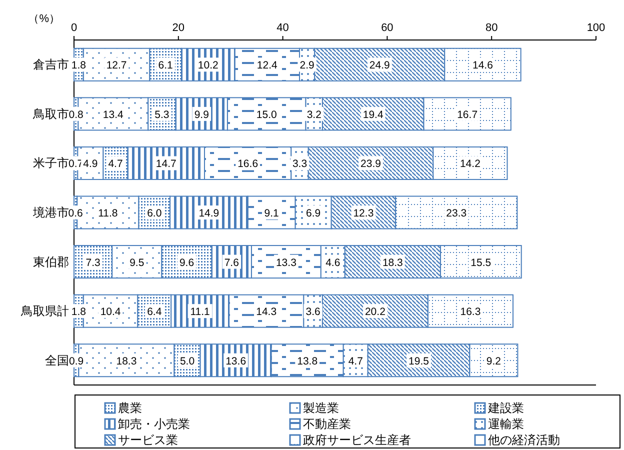  Describe the element at coordinates (327, 424) in the screenshot. I see `legend-label: 不動産業` at that location.